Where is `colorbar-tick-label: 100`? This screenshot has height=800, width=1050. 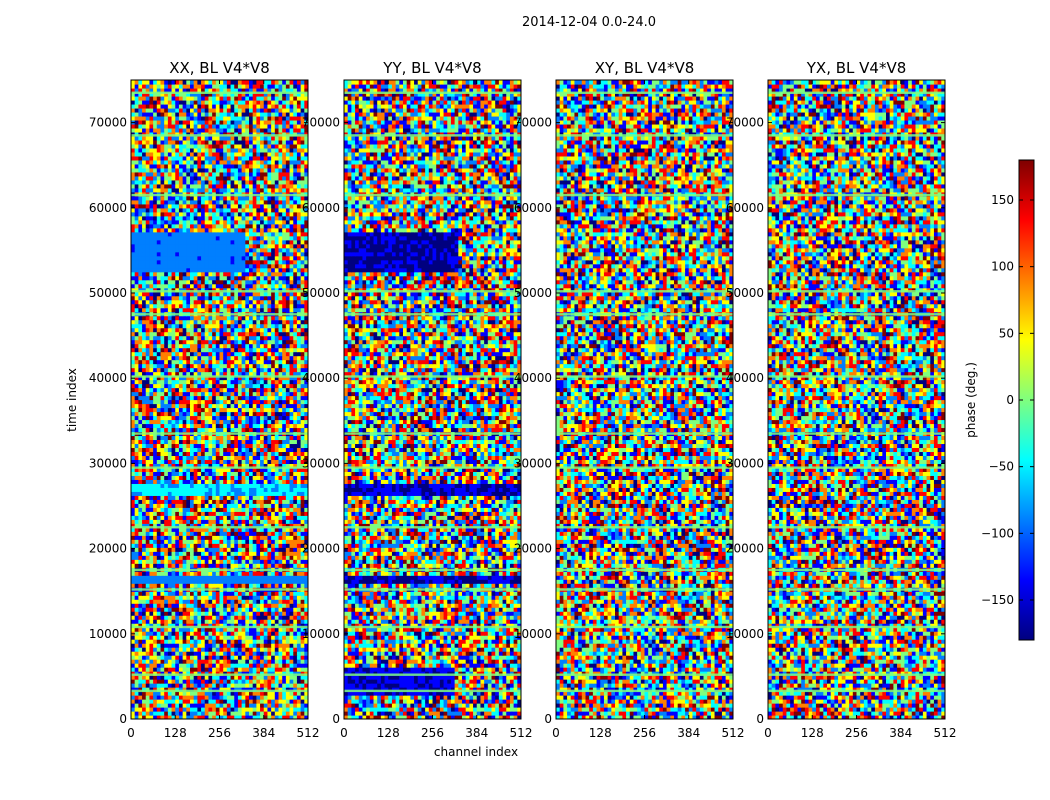
colorbar-tick-label: 100 is located at coordinates (1002, 267).